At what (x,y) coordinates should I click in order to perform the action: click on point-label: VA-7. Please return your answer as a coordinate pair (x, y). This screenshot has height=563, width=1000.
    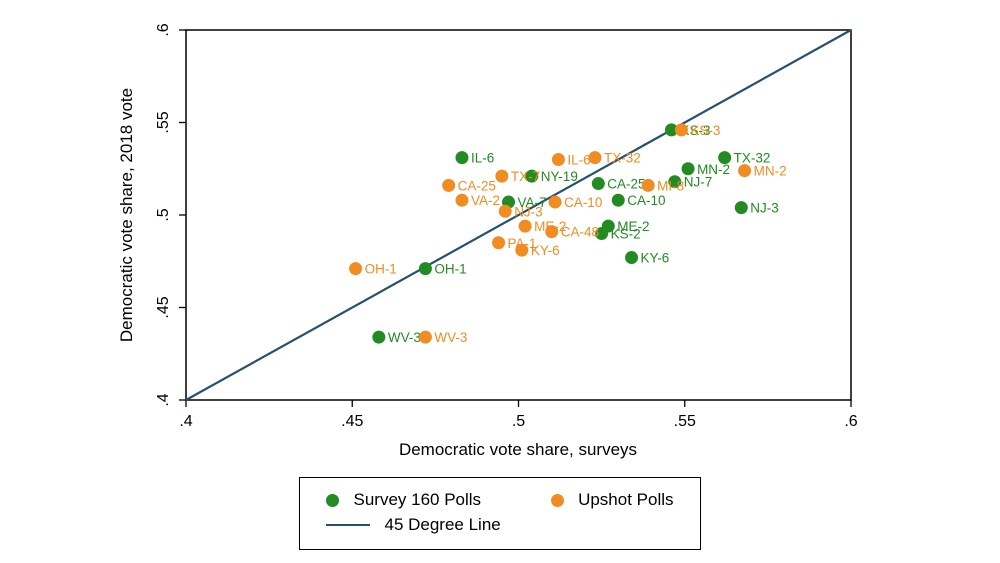
    Looking at the image, I should click on (532, 202).